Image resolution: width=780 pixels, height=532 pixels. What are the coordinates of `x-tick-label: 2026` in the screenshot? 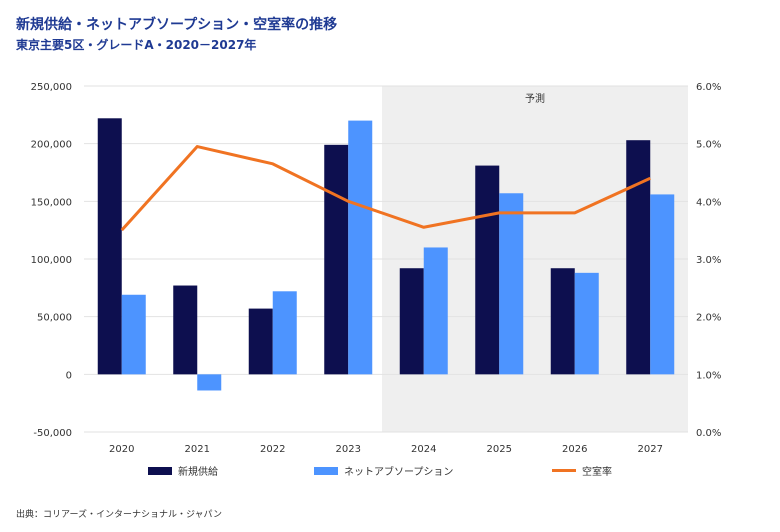 It's located at (574, 449).